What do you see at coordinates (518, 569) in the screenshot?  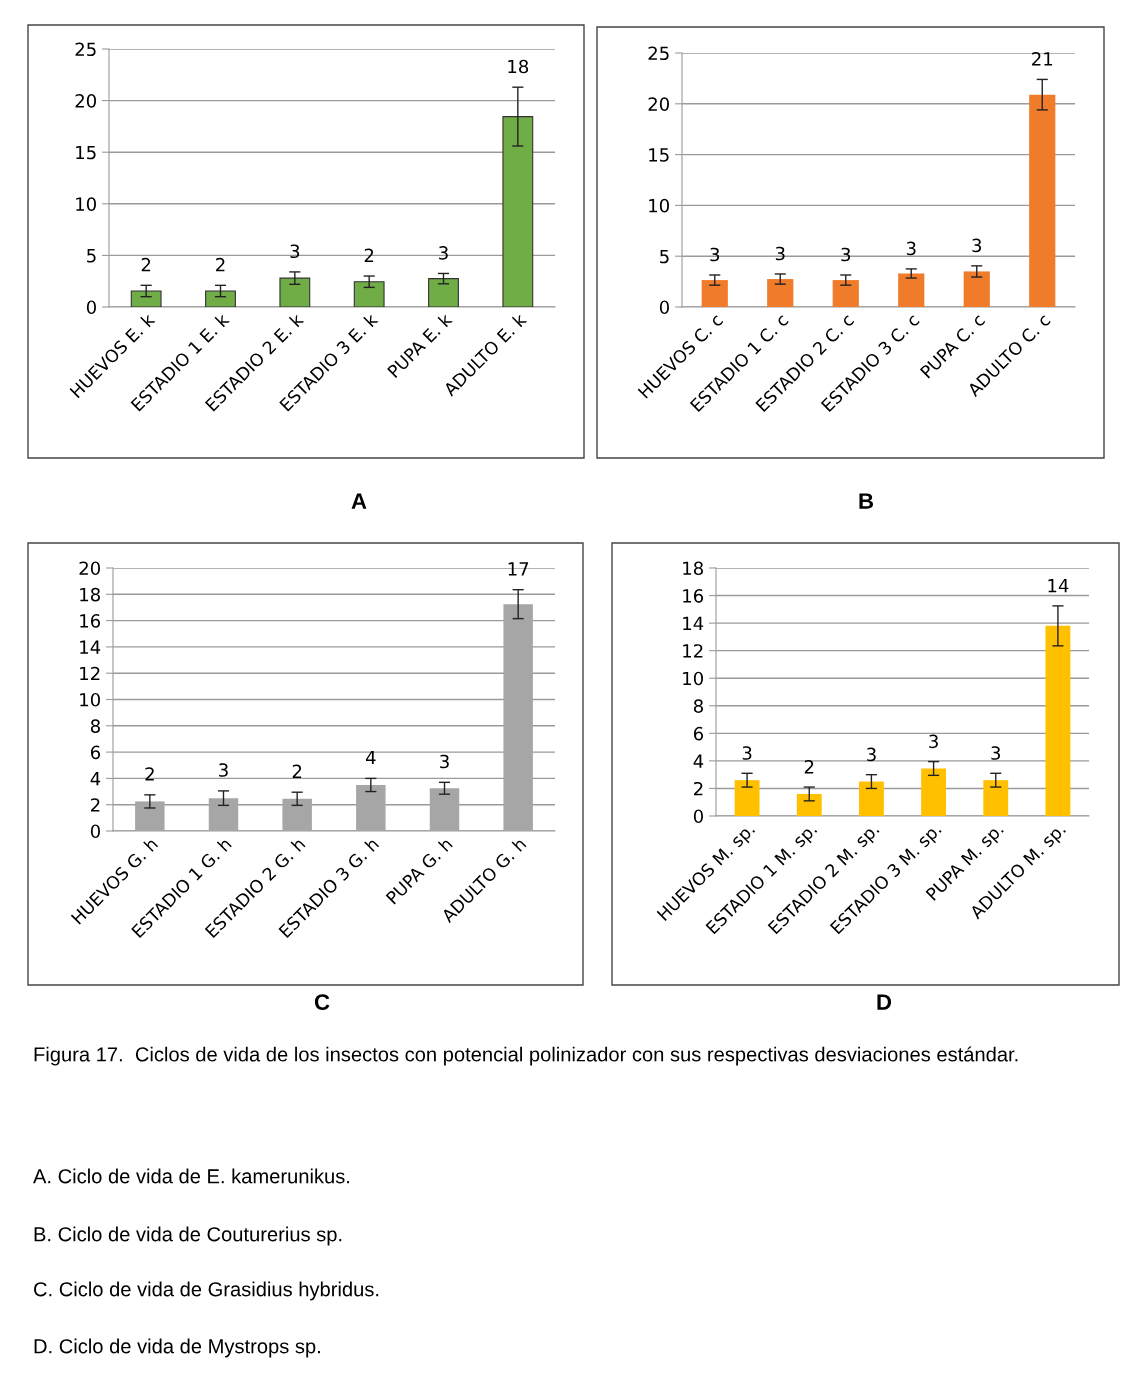 I see `data-label: 17` at bounding box center [518, 569].